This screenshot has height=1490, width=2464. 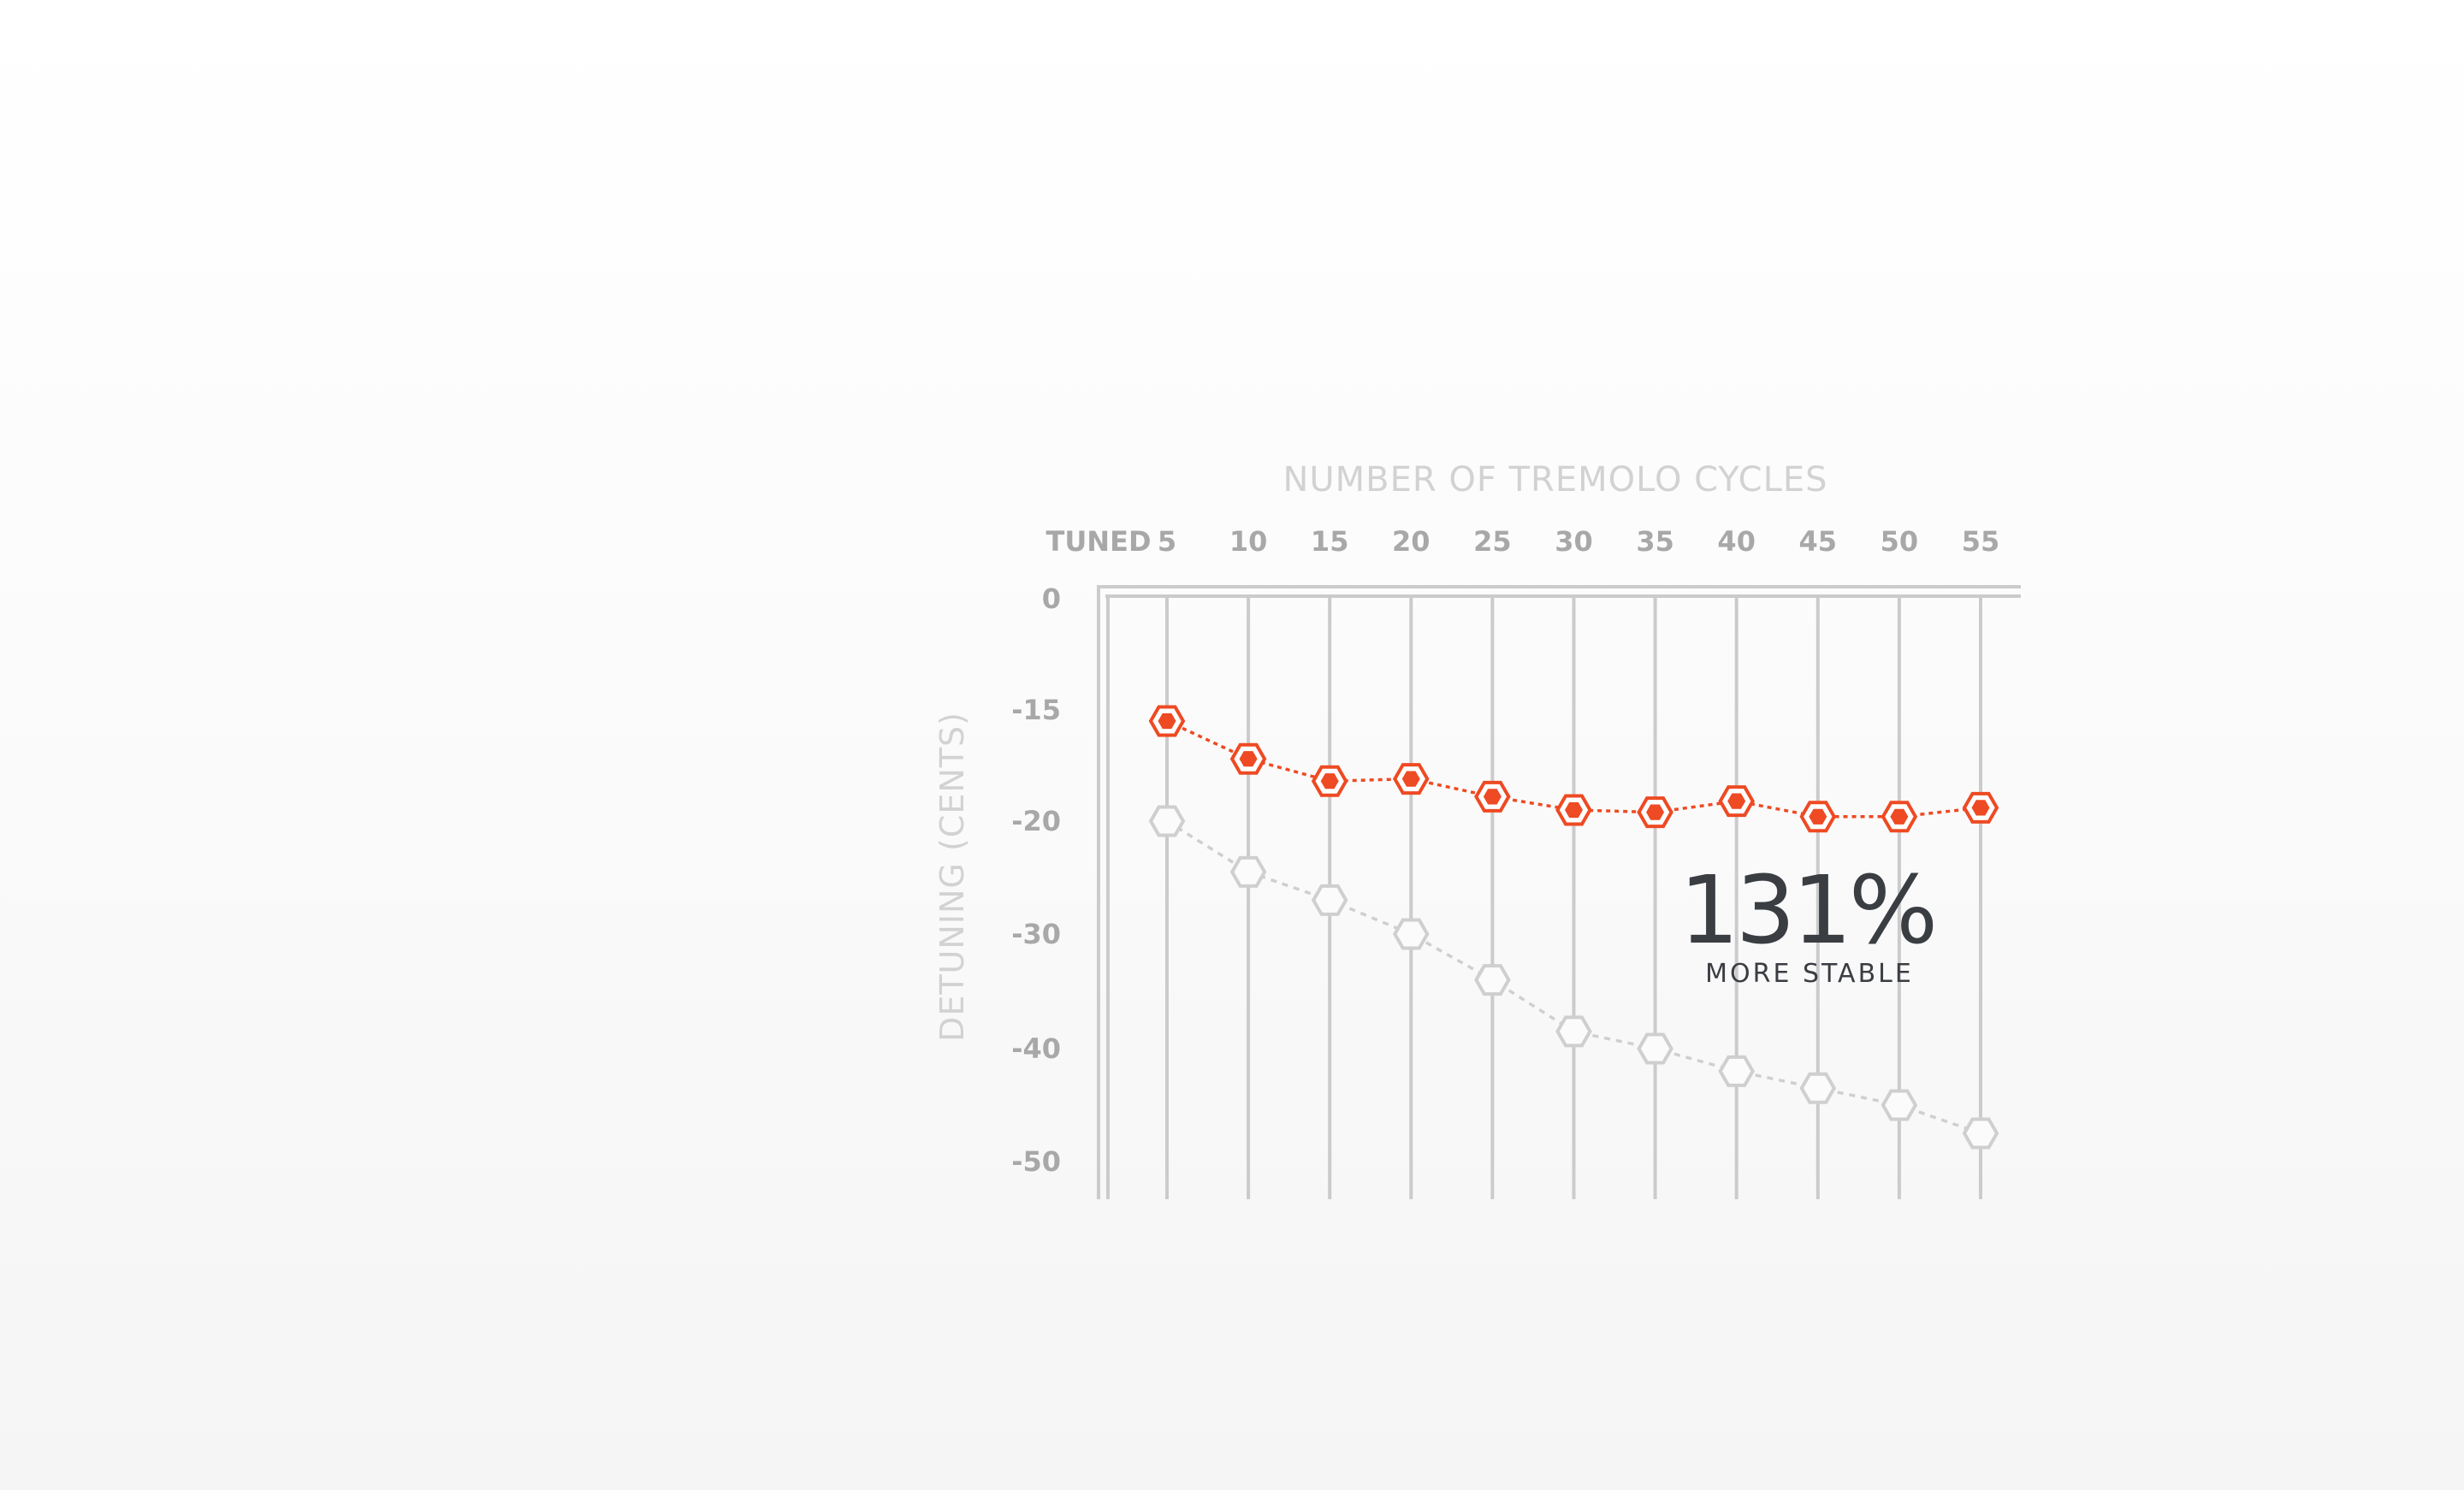 I want to click on y-axis-title: DETUNING (CENTS), so click(x=952, y=877).